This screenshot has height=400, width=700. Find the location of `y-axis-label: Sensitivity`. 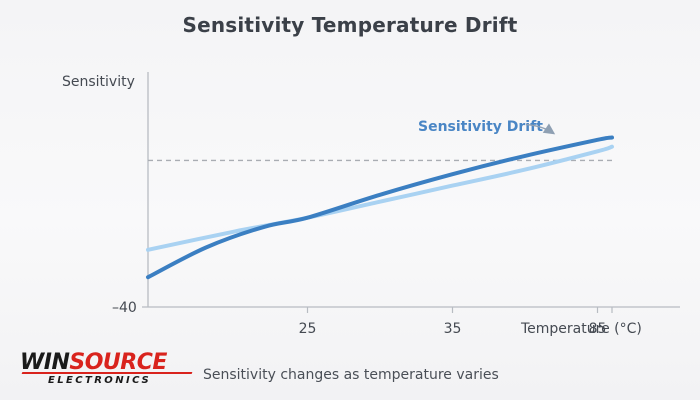

y-axis-label: Sensitivity is located at coordinates (98, 82).